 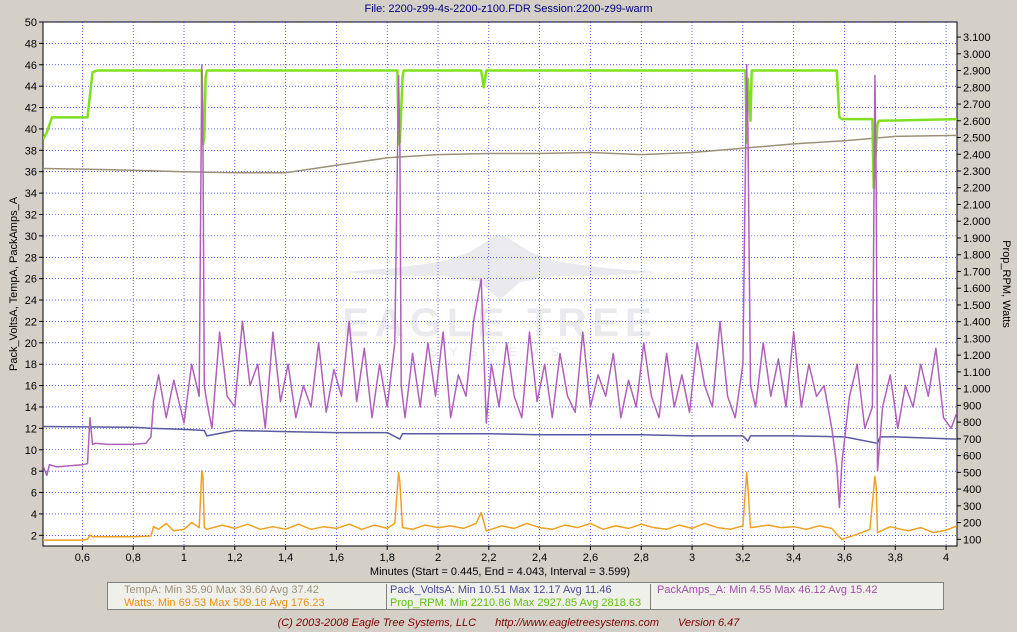 I want to click on y-left-tick-label: 16, so click(x=31, y=387).